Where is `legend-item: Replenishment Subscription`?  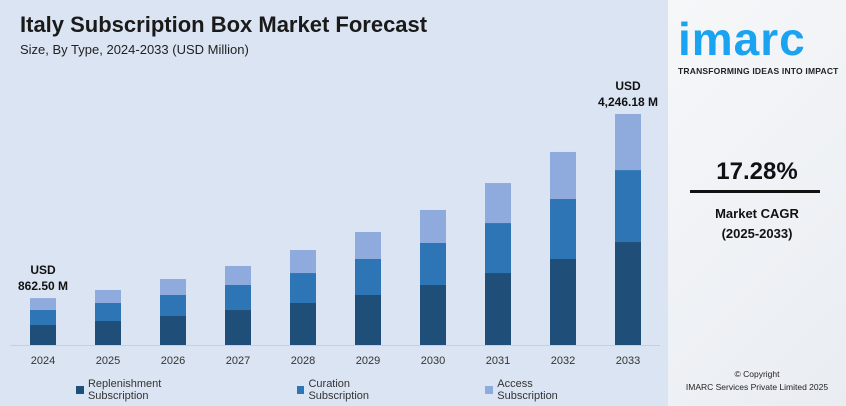 legend-item: Replenishment Subscription is located at coordinates (150, 390).